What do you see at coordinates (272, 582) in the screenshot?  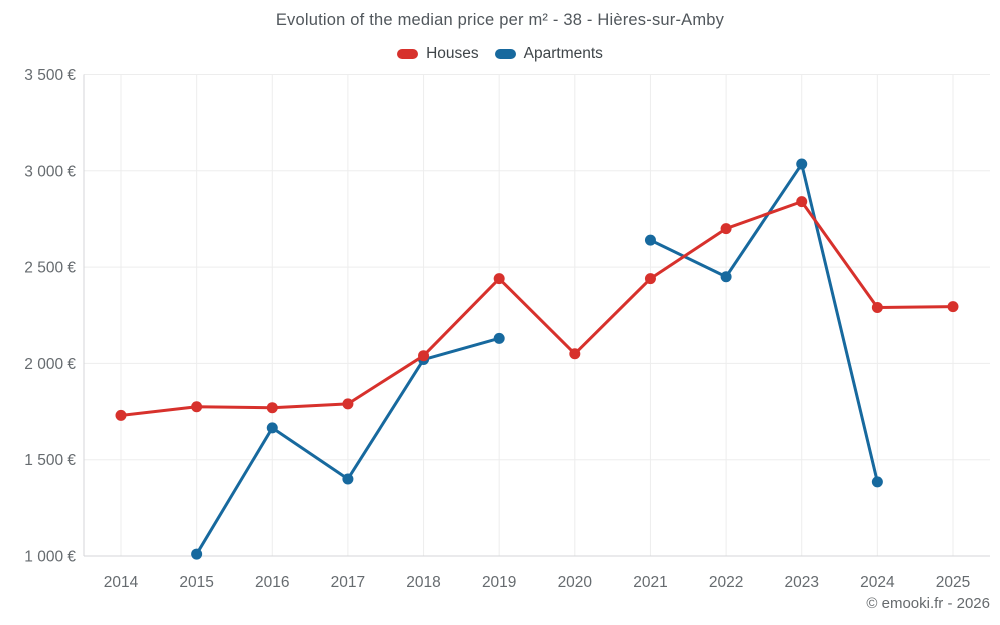 I see `x-tick-label-2016: 2016` at bounding box center [272, 582].